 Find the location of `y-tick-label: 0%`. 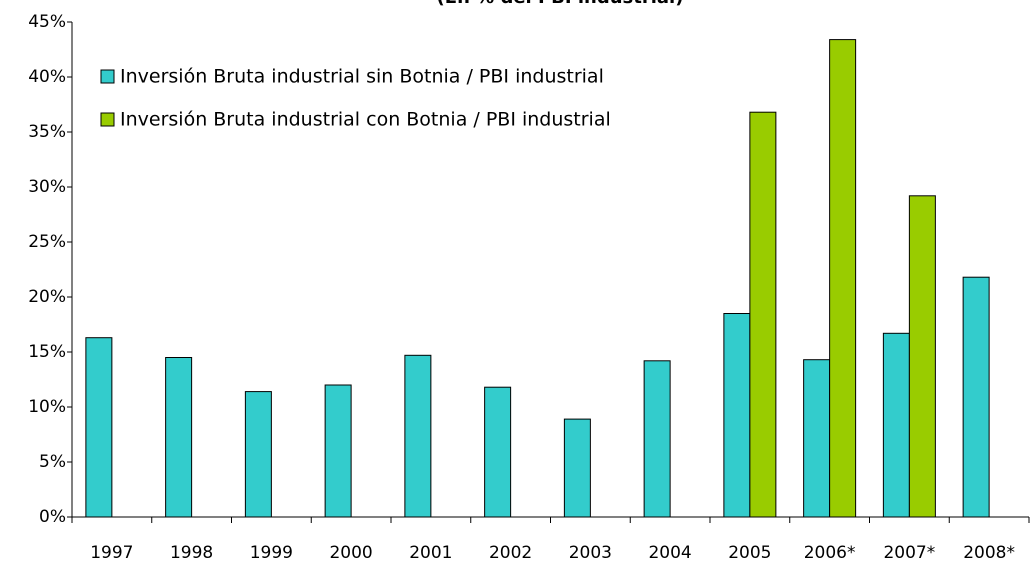

y-tick-label: 0% is located at coordinates (52, 517).